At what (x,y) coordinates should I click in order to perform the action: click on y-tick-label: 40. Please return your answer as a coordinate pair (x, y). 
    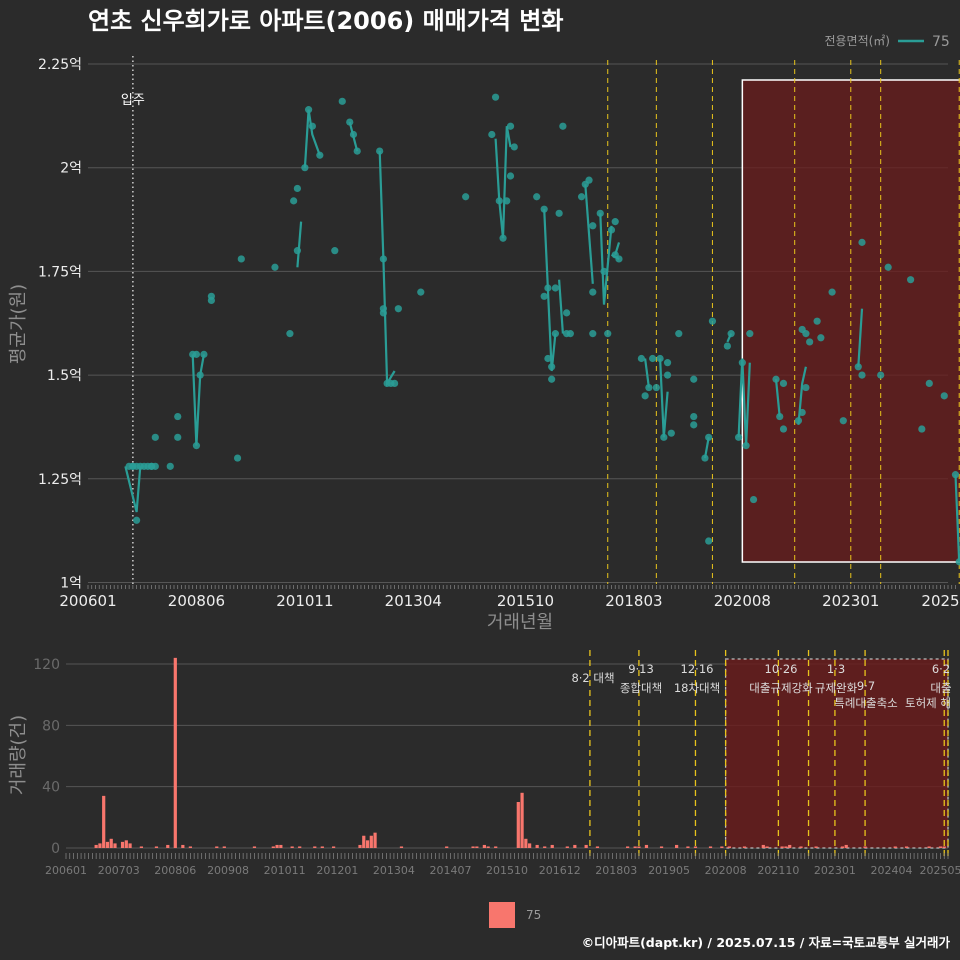
    Looking at the image, I should click on (51, 788).